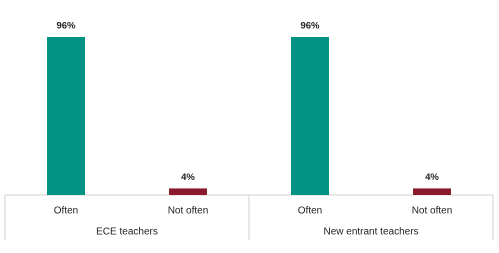  What do you see at coordinates (127, 232) in the screenshot?
I see `group-label: ECE teachers` at bounding box center [127, 232].